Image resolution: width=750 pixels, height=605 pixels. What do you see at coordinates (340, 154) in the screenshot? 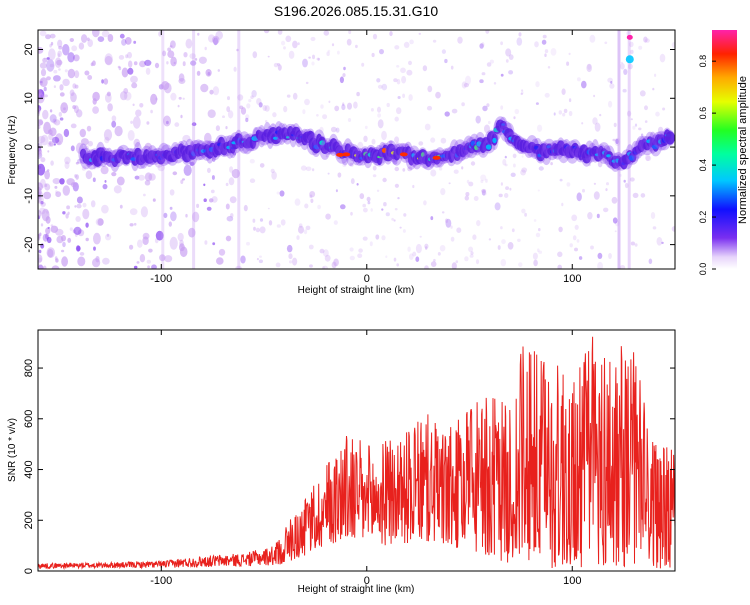
I see `ridge-peak` at bounding box center [340, 154].